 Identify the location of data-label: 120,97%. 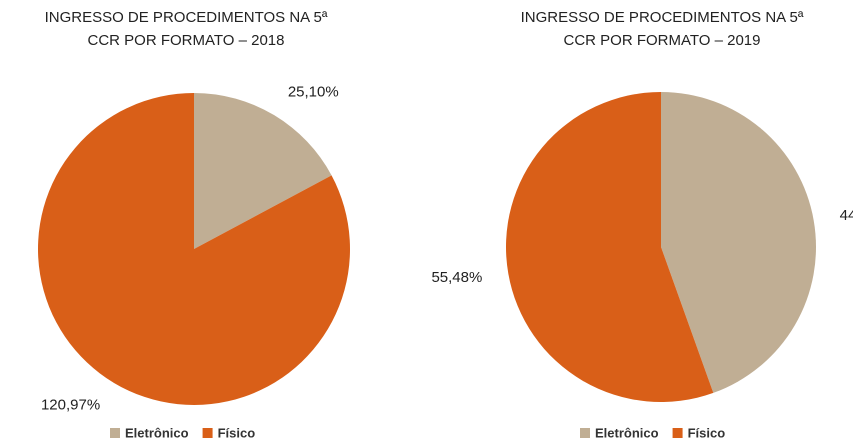
(70, 405).